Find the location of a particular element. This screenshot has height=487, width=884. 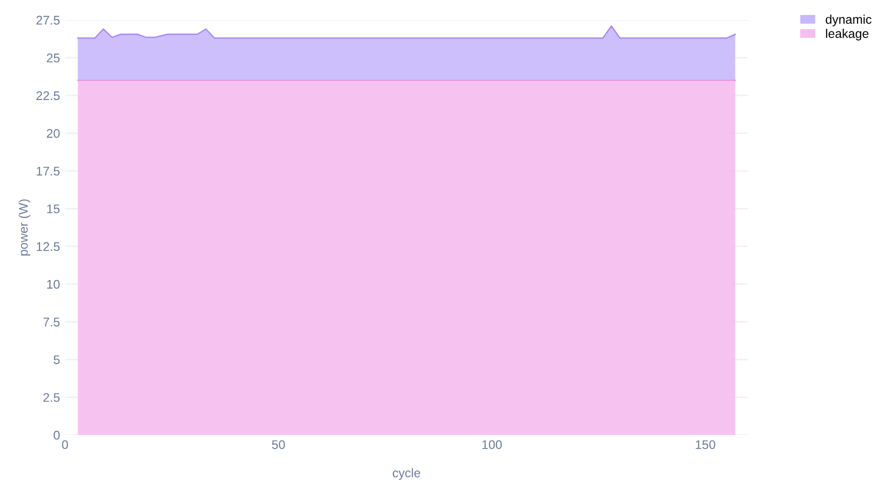

y-tick-label: 27.5 is located at coordinates (48, 20).